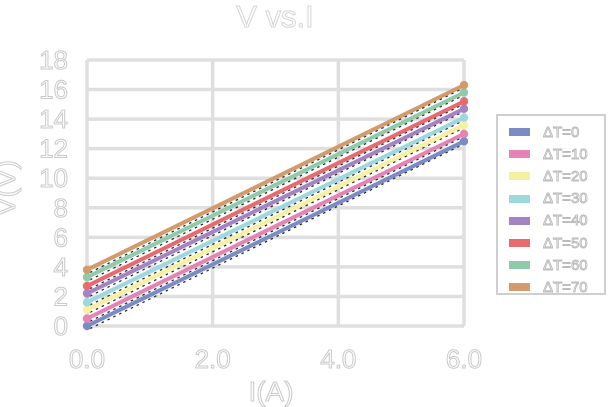 This screenshot has height=407, width=612. I want to click on legend-item: ΔT=50, so click(551, 243).